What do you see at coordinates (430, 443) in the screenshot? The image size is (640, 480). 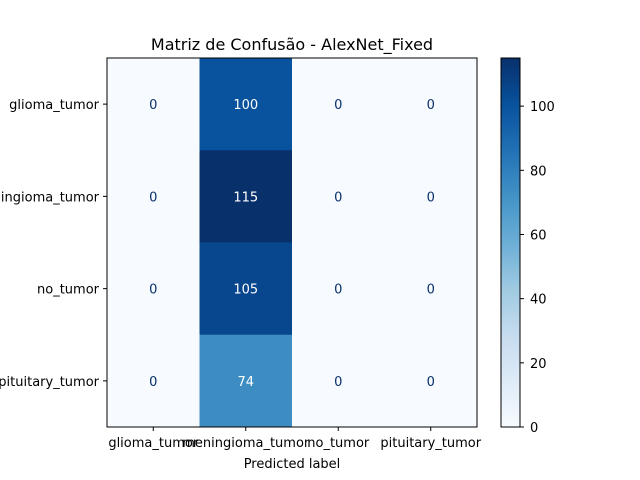 I see `x-tick-label: pituitary_tumor` at bounding box center [430, 443].